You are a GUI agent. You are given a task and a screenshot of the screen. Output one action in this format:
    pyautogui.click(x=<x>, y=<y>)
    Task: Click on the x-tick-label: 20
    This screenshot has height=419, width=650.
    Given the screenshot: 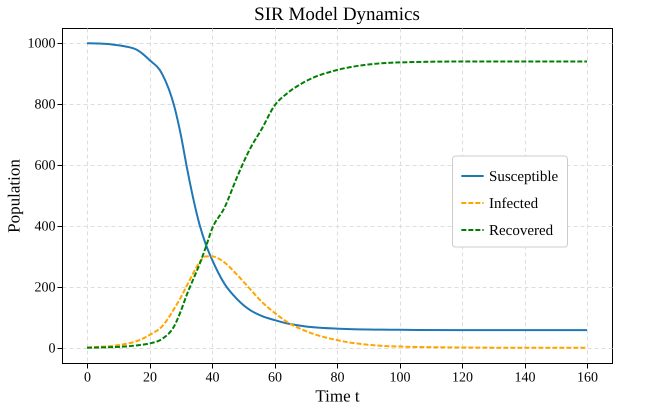 What is the action you would take?
    pyautogui.click(x=150, y=378)
    